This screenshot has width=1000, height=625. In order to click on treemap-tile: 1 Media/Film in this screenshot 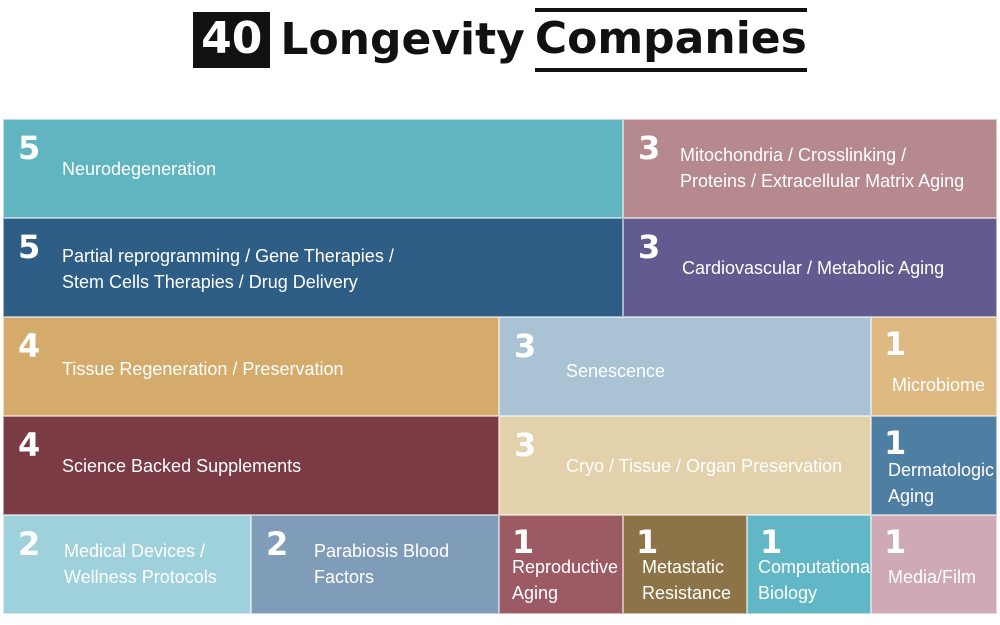, I will do `click(934, 564)`.